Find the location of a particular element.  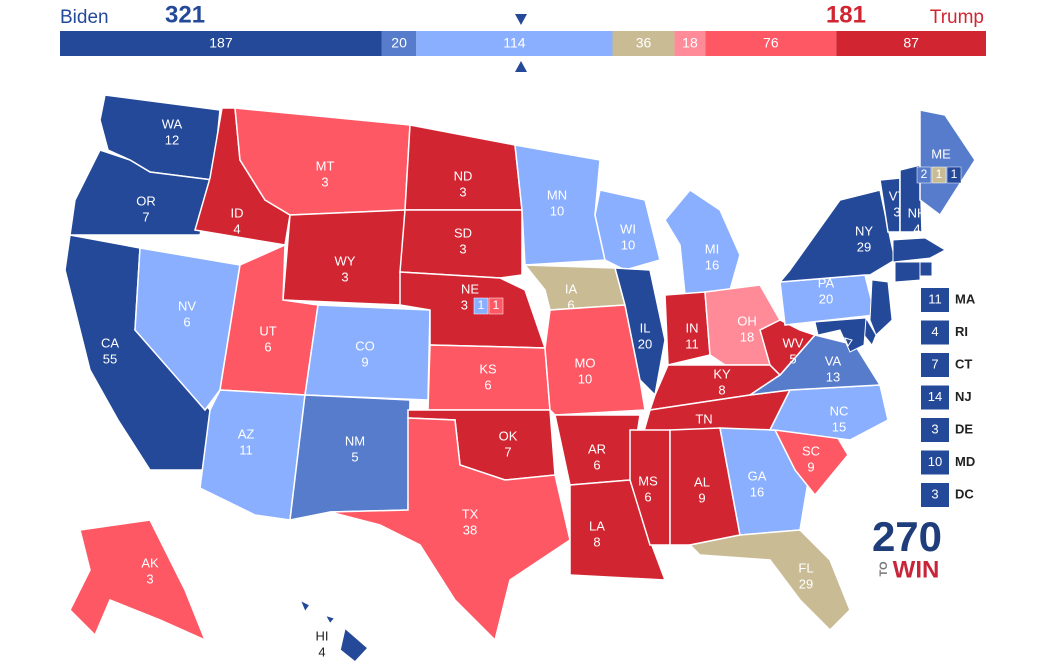

state-ev: 10 is located at coordinates (585, 378).